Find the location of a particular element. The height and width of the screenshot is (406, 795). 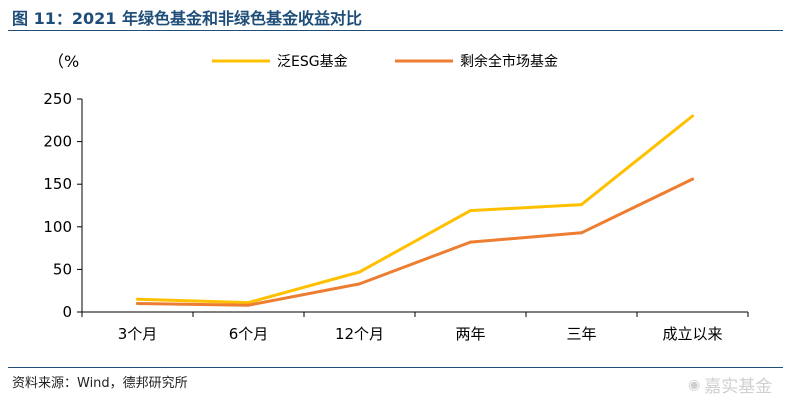

x-tick-label: 6个月 is located at coordinates (249, 334).